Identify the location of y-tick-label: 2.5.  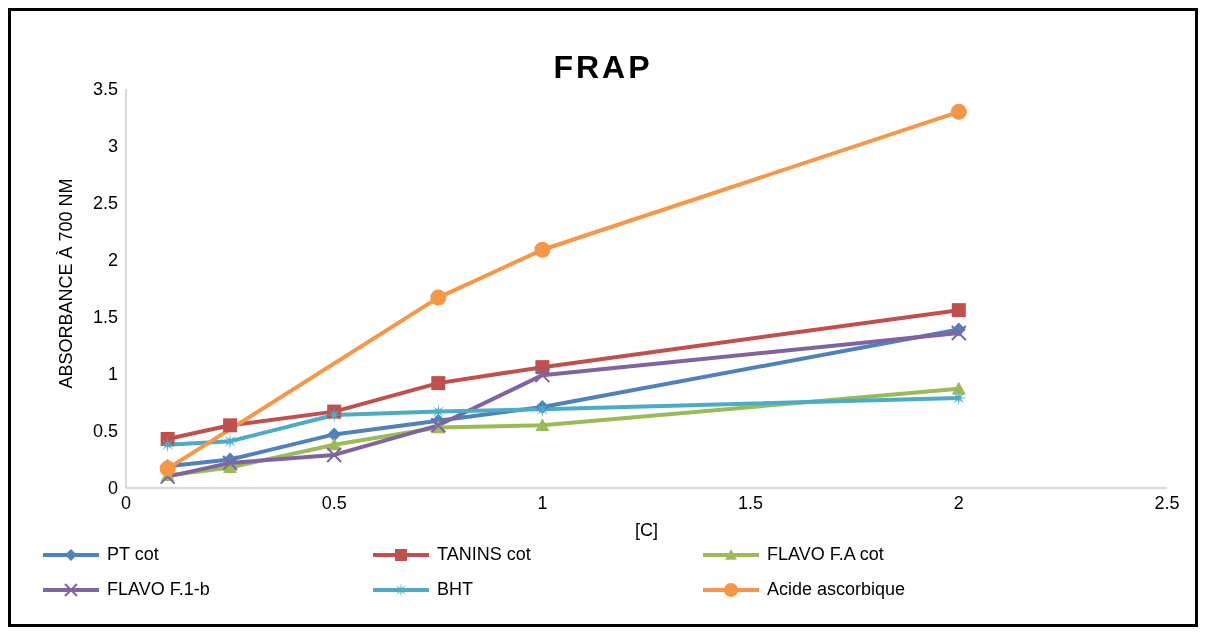
(105, 203).